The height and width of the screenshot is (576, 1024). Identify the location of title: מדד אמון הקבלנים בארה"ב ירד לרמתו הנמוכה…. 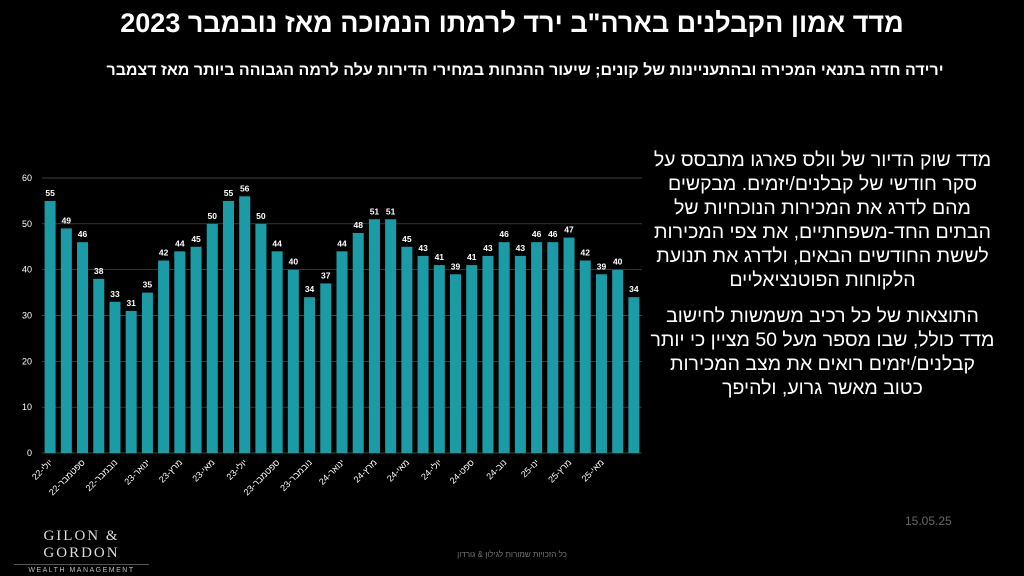
(512, 23).